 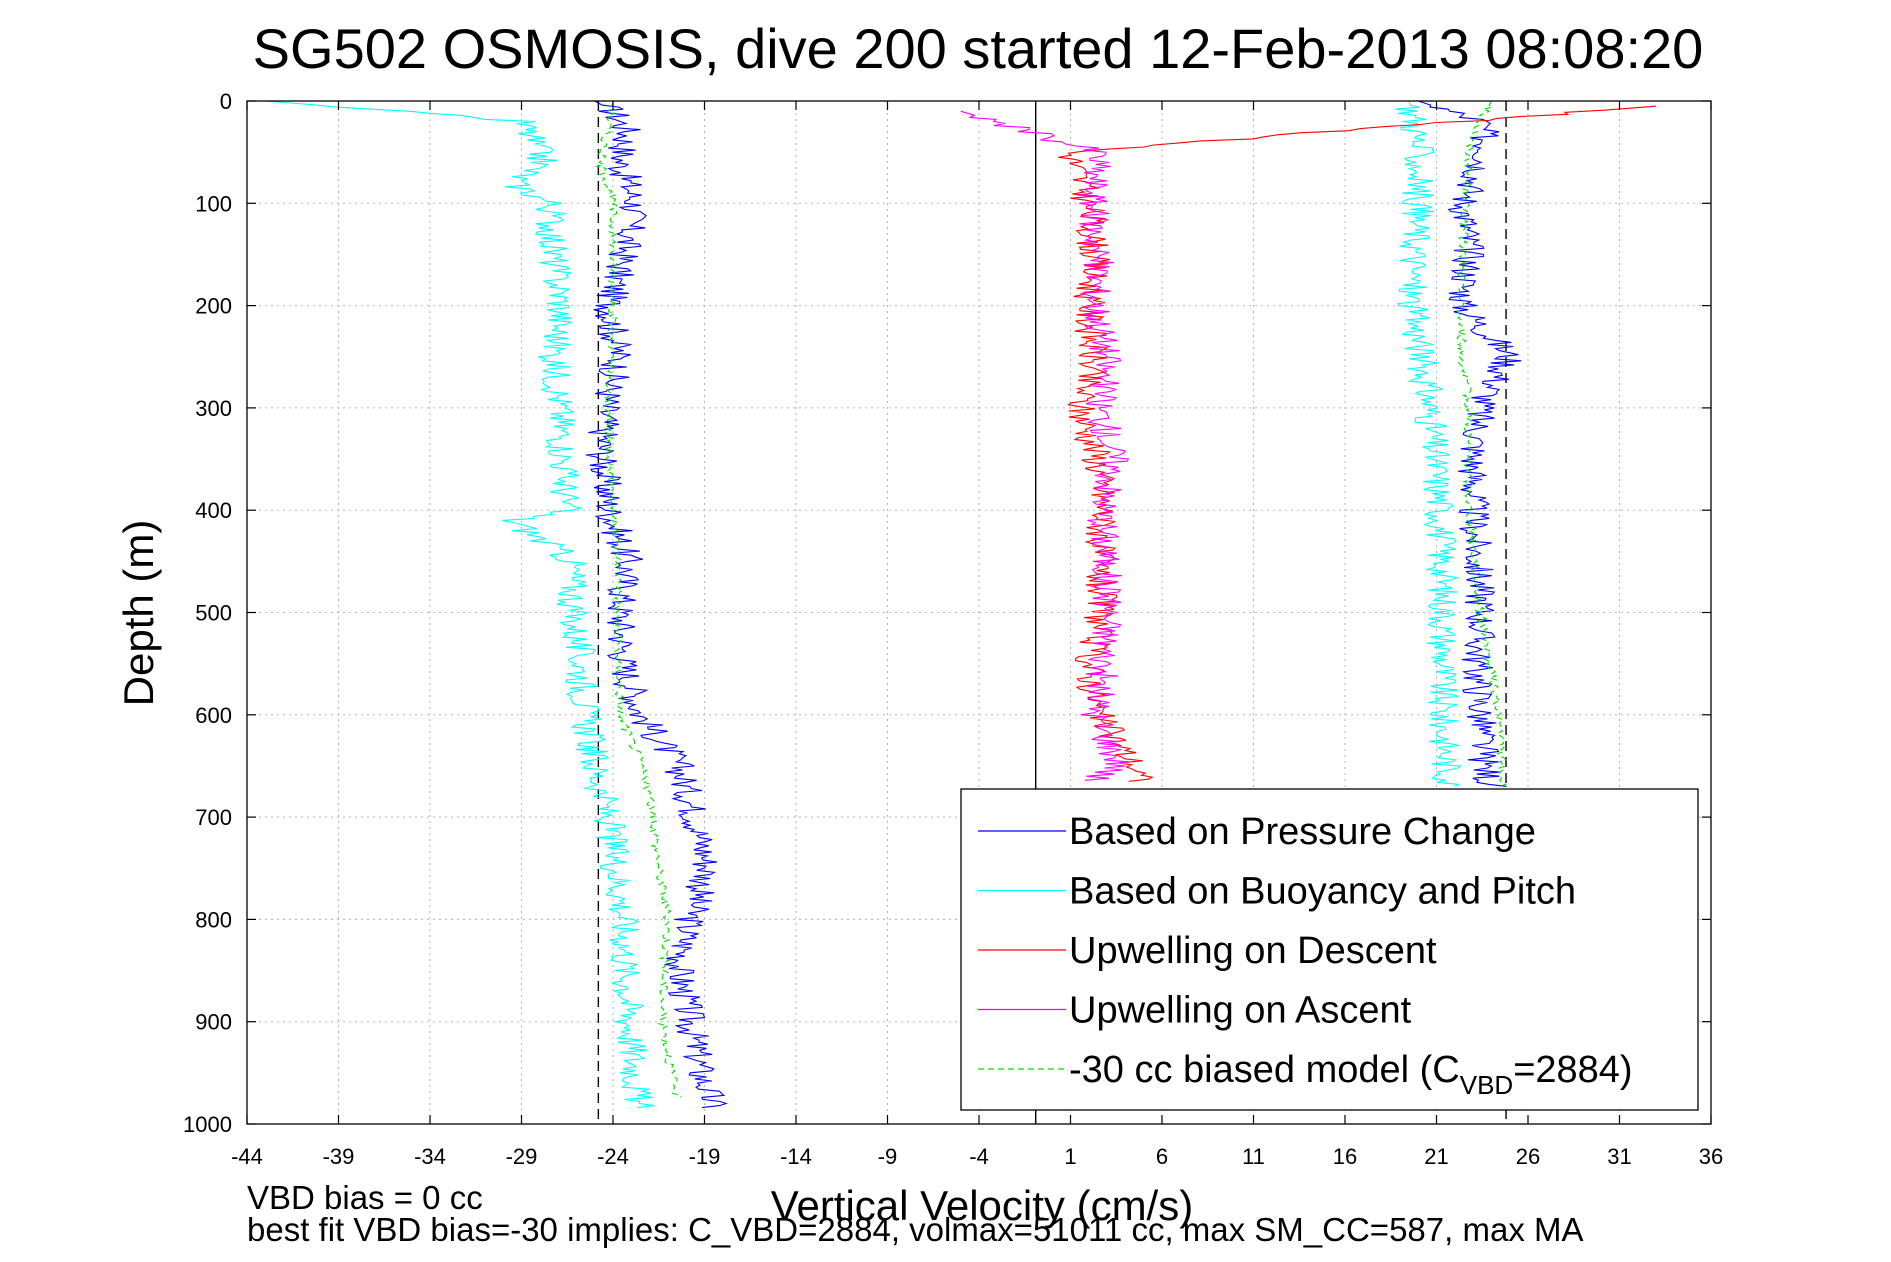 What do you see at coordinates (1322, 892) in the screenshot?
I see `legend-label: Based on Buoyancy and Pitch` at bounding box center [1322, 892].